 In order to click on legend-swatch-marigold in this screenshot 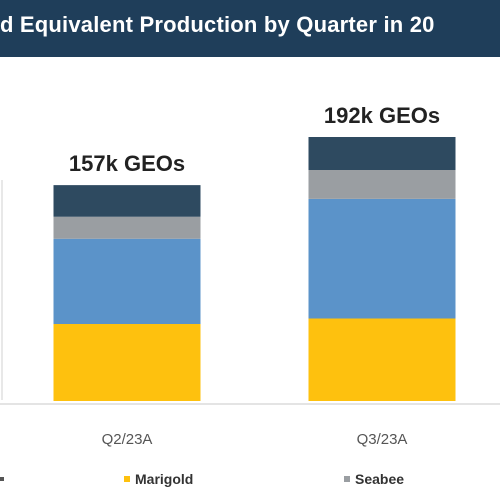, I will do `click(127, 479)`.